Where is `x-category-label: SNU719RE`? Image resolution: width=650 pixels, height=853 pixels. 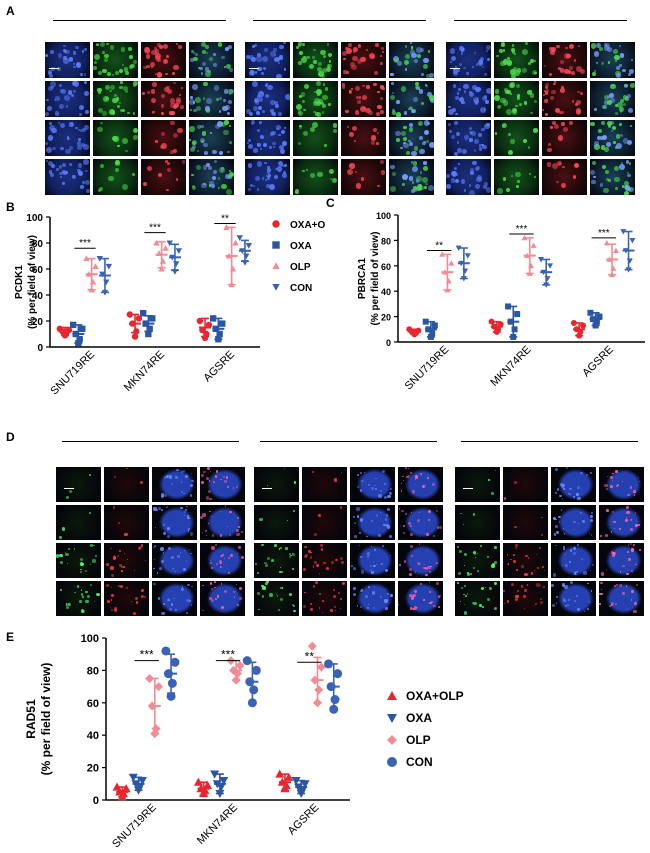 x-category-label: SNU719RE is located at coordinates (134, 826).